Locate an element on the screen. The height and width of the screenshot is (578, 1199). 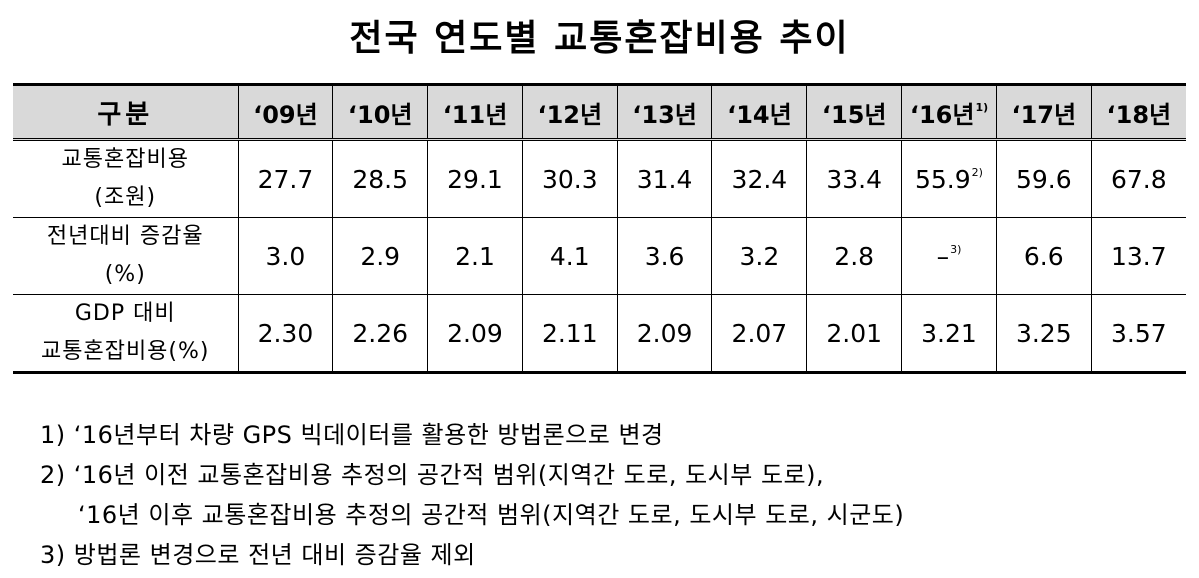
table-cell: 31.4 is located at coordinates (664, 178).